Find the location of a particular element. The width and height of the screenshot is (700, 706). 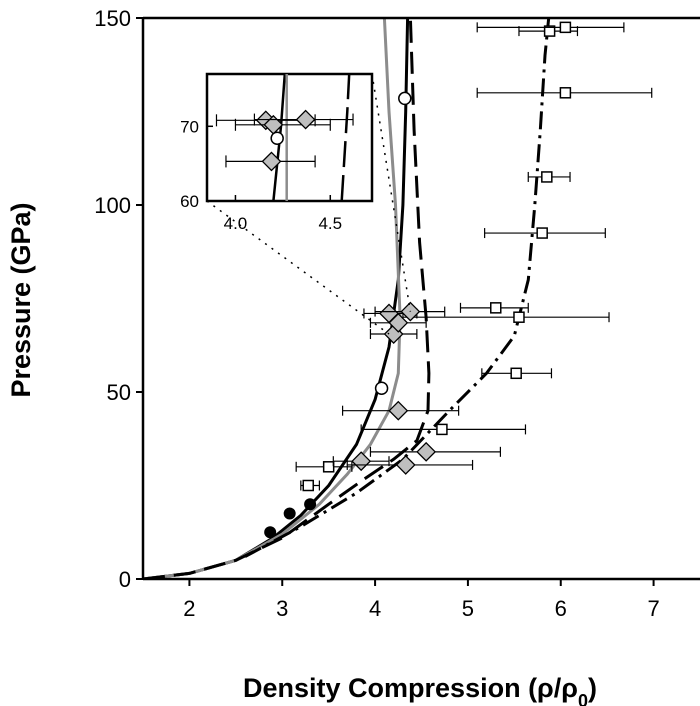

inset-frame is located at coordinates (289, 137).